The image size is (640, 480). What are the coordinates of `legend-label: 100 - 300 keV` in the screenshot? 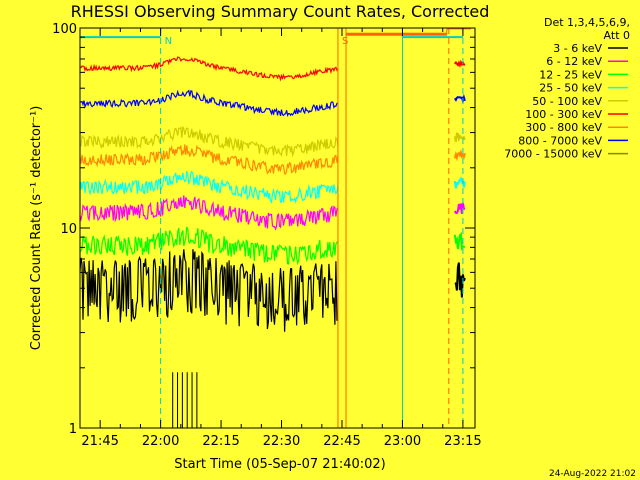 It's located at (563, 114).